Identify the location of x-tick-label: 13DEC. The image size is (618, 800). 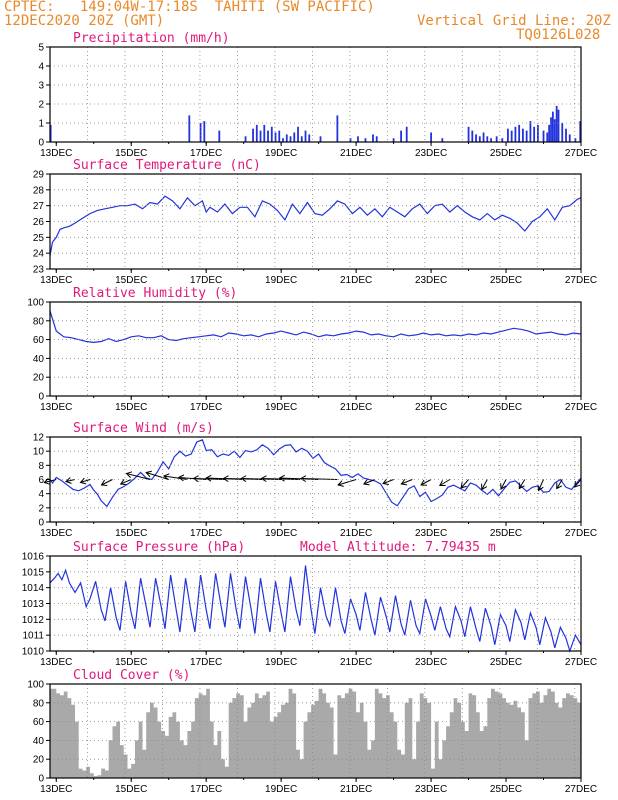
(56, 533).